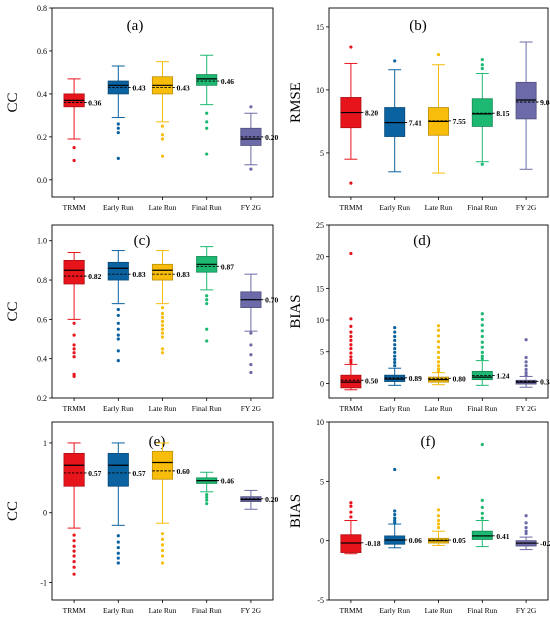 Image resolution: width=550 pixels, height=620 pixels. Describe the element at coordinates (545, 381) in the screenshot. I see `mean-value-label: 0.34` at that location.